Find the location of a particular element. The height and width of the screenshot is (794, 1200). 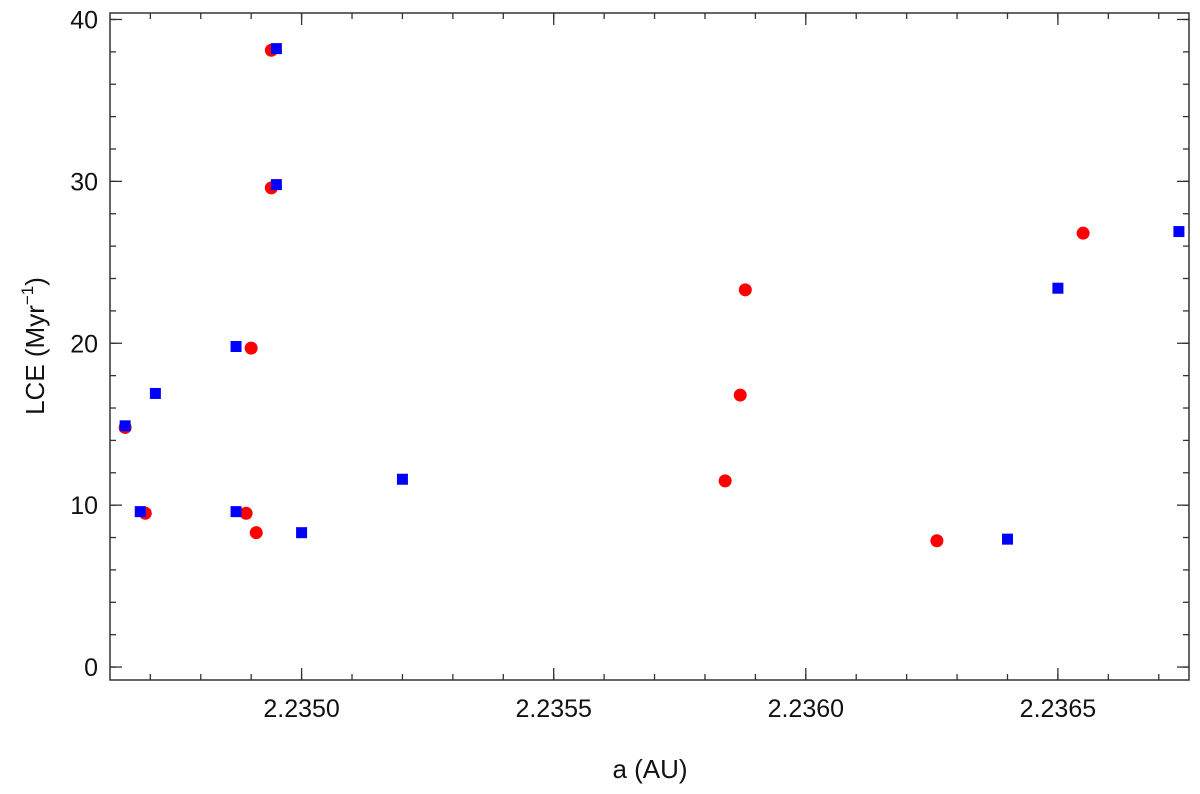

y-tick-label: 30 is located at coordinates (84, 182).